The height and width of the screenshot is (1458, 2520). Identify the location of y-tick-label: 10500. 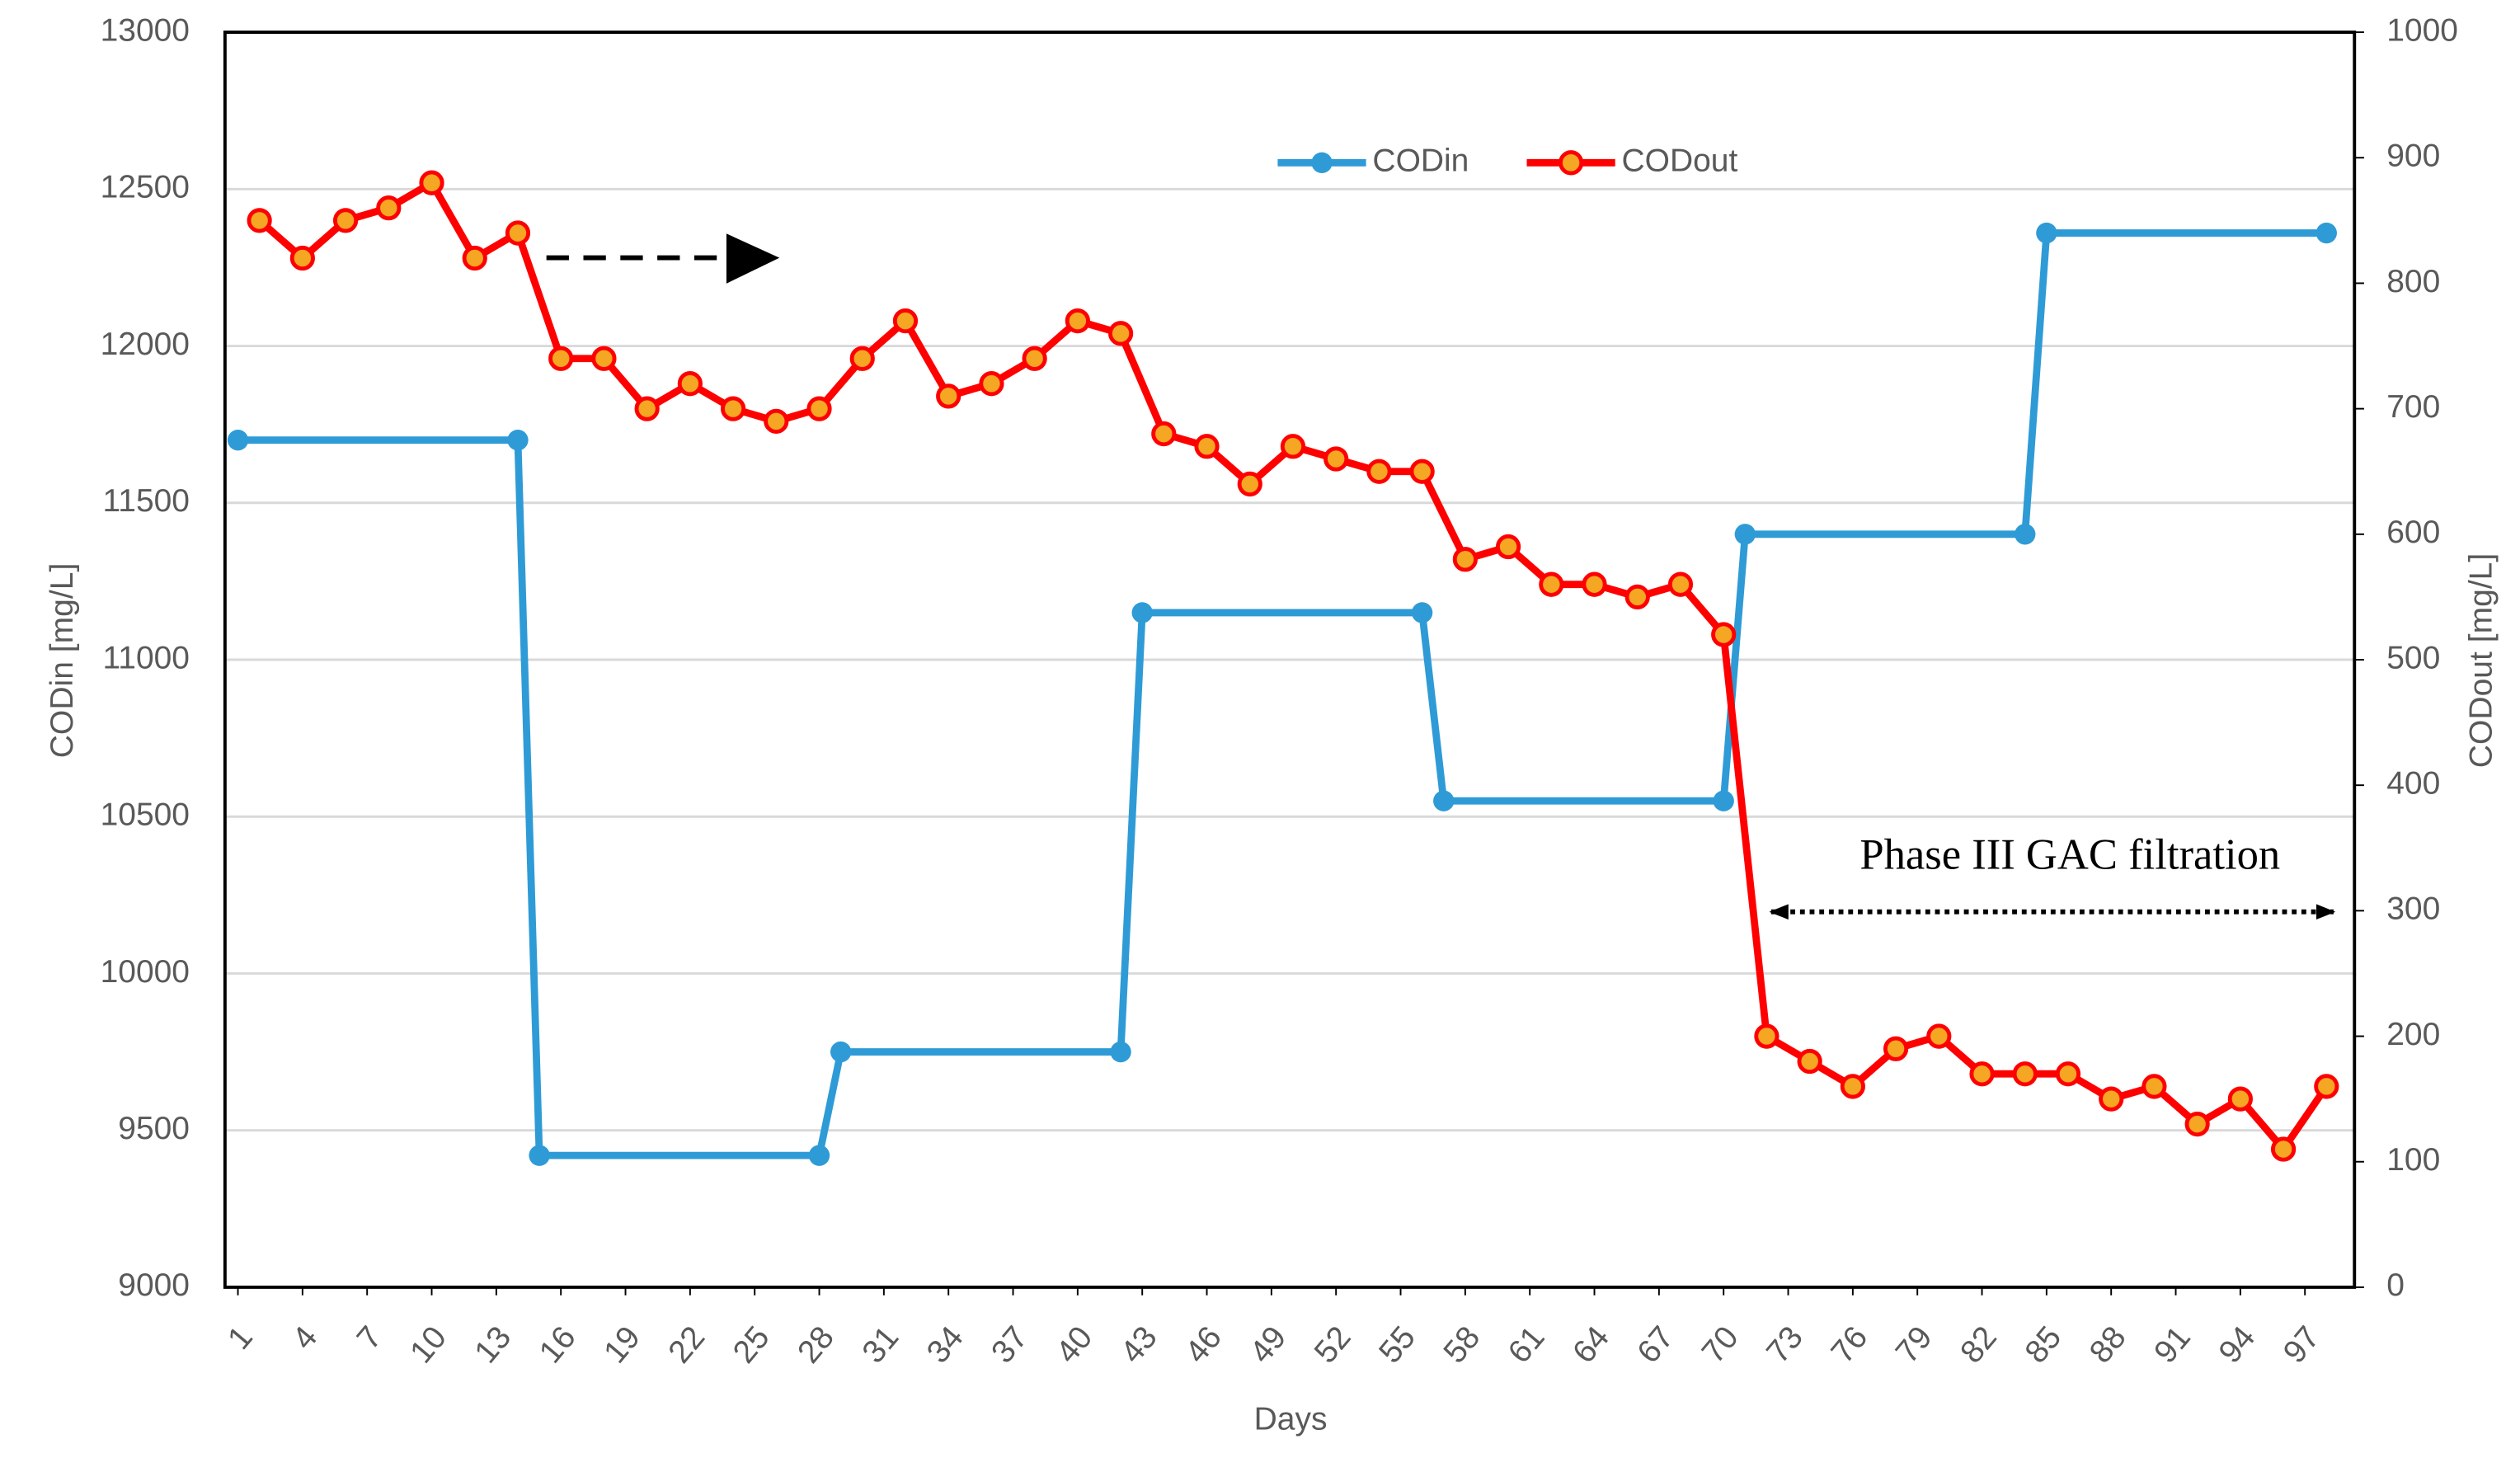
(145, 815).